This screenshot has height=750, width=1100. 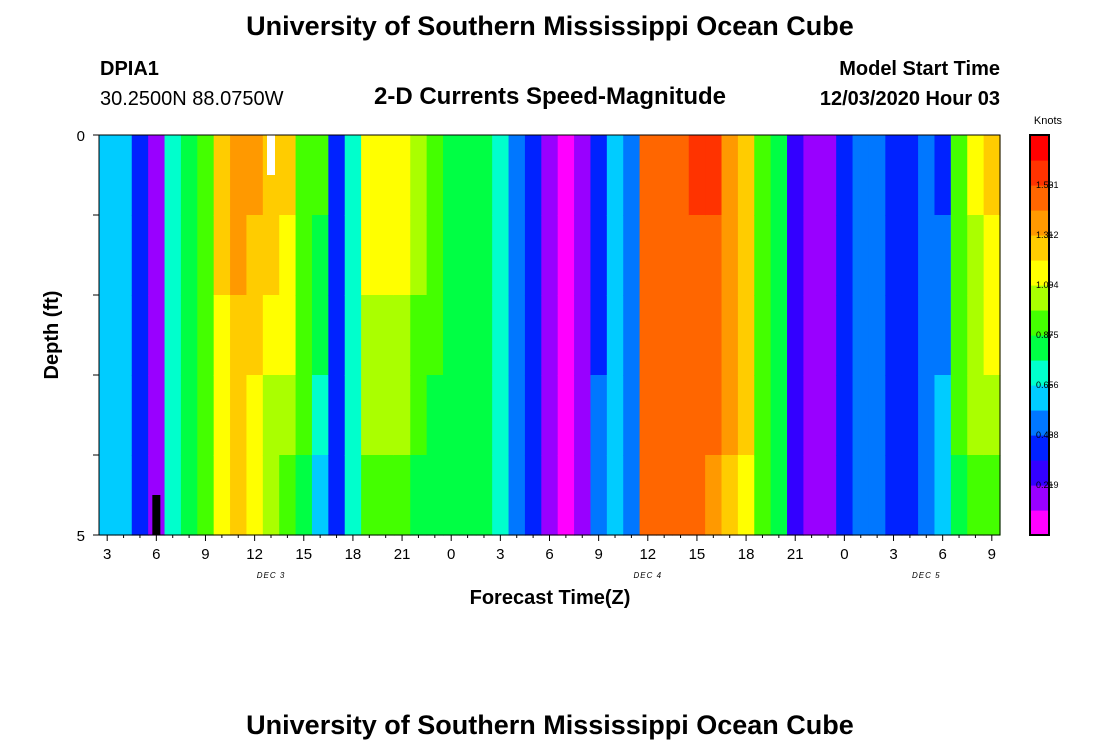 I want to click on colorbar-units: Knots, so click(x=1048, y=121).